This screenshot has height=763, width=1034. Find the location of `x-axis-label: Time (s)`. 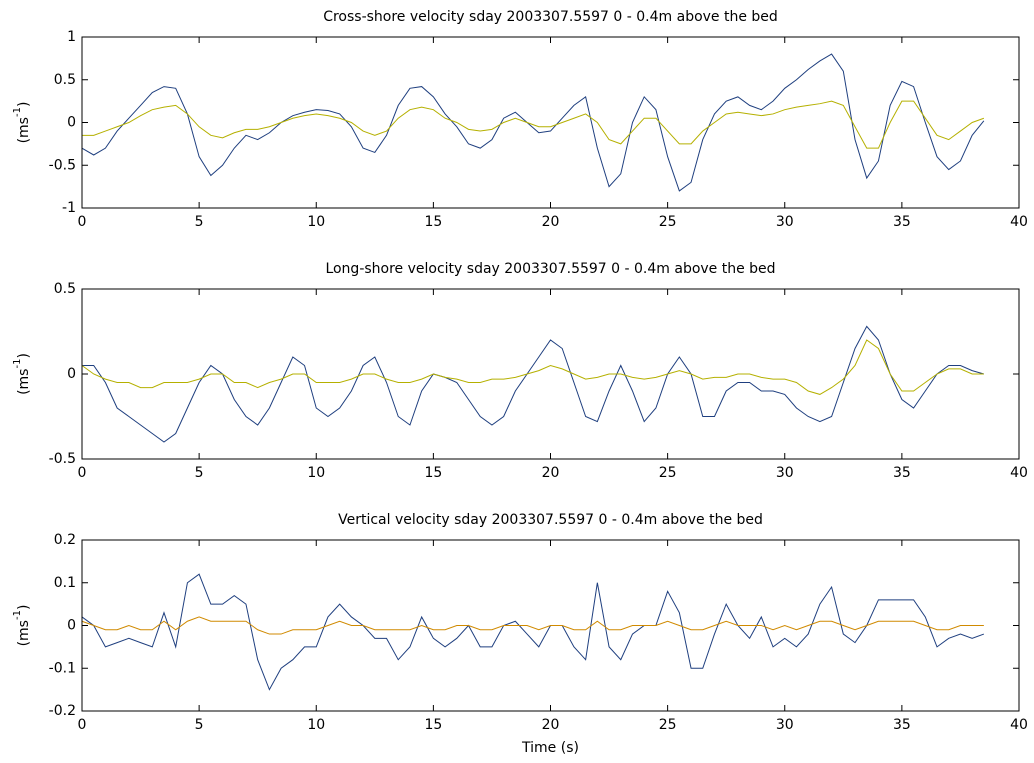

x-axis-label: Time (s) is located at coordinates (550, 748).